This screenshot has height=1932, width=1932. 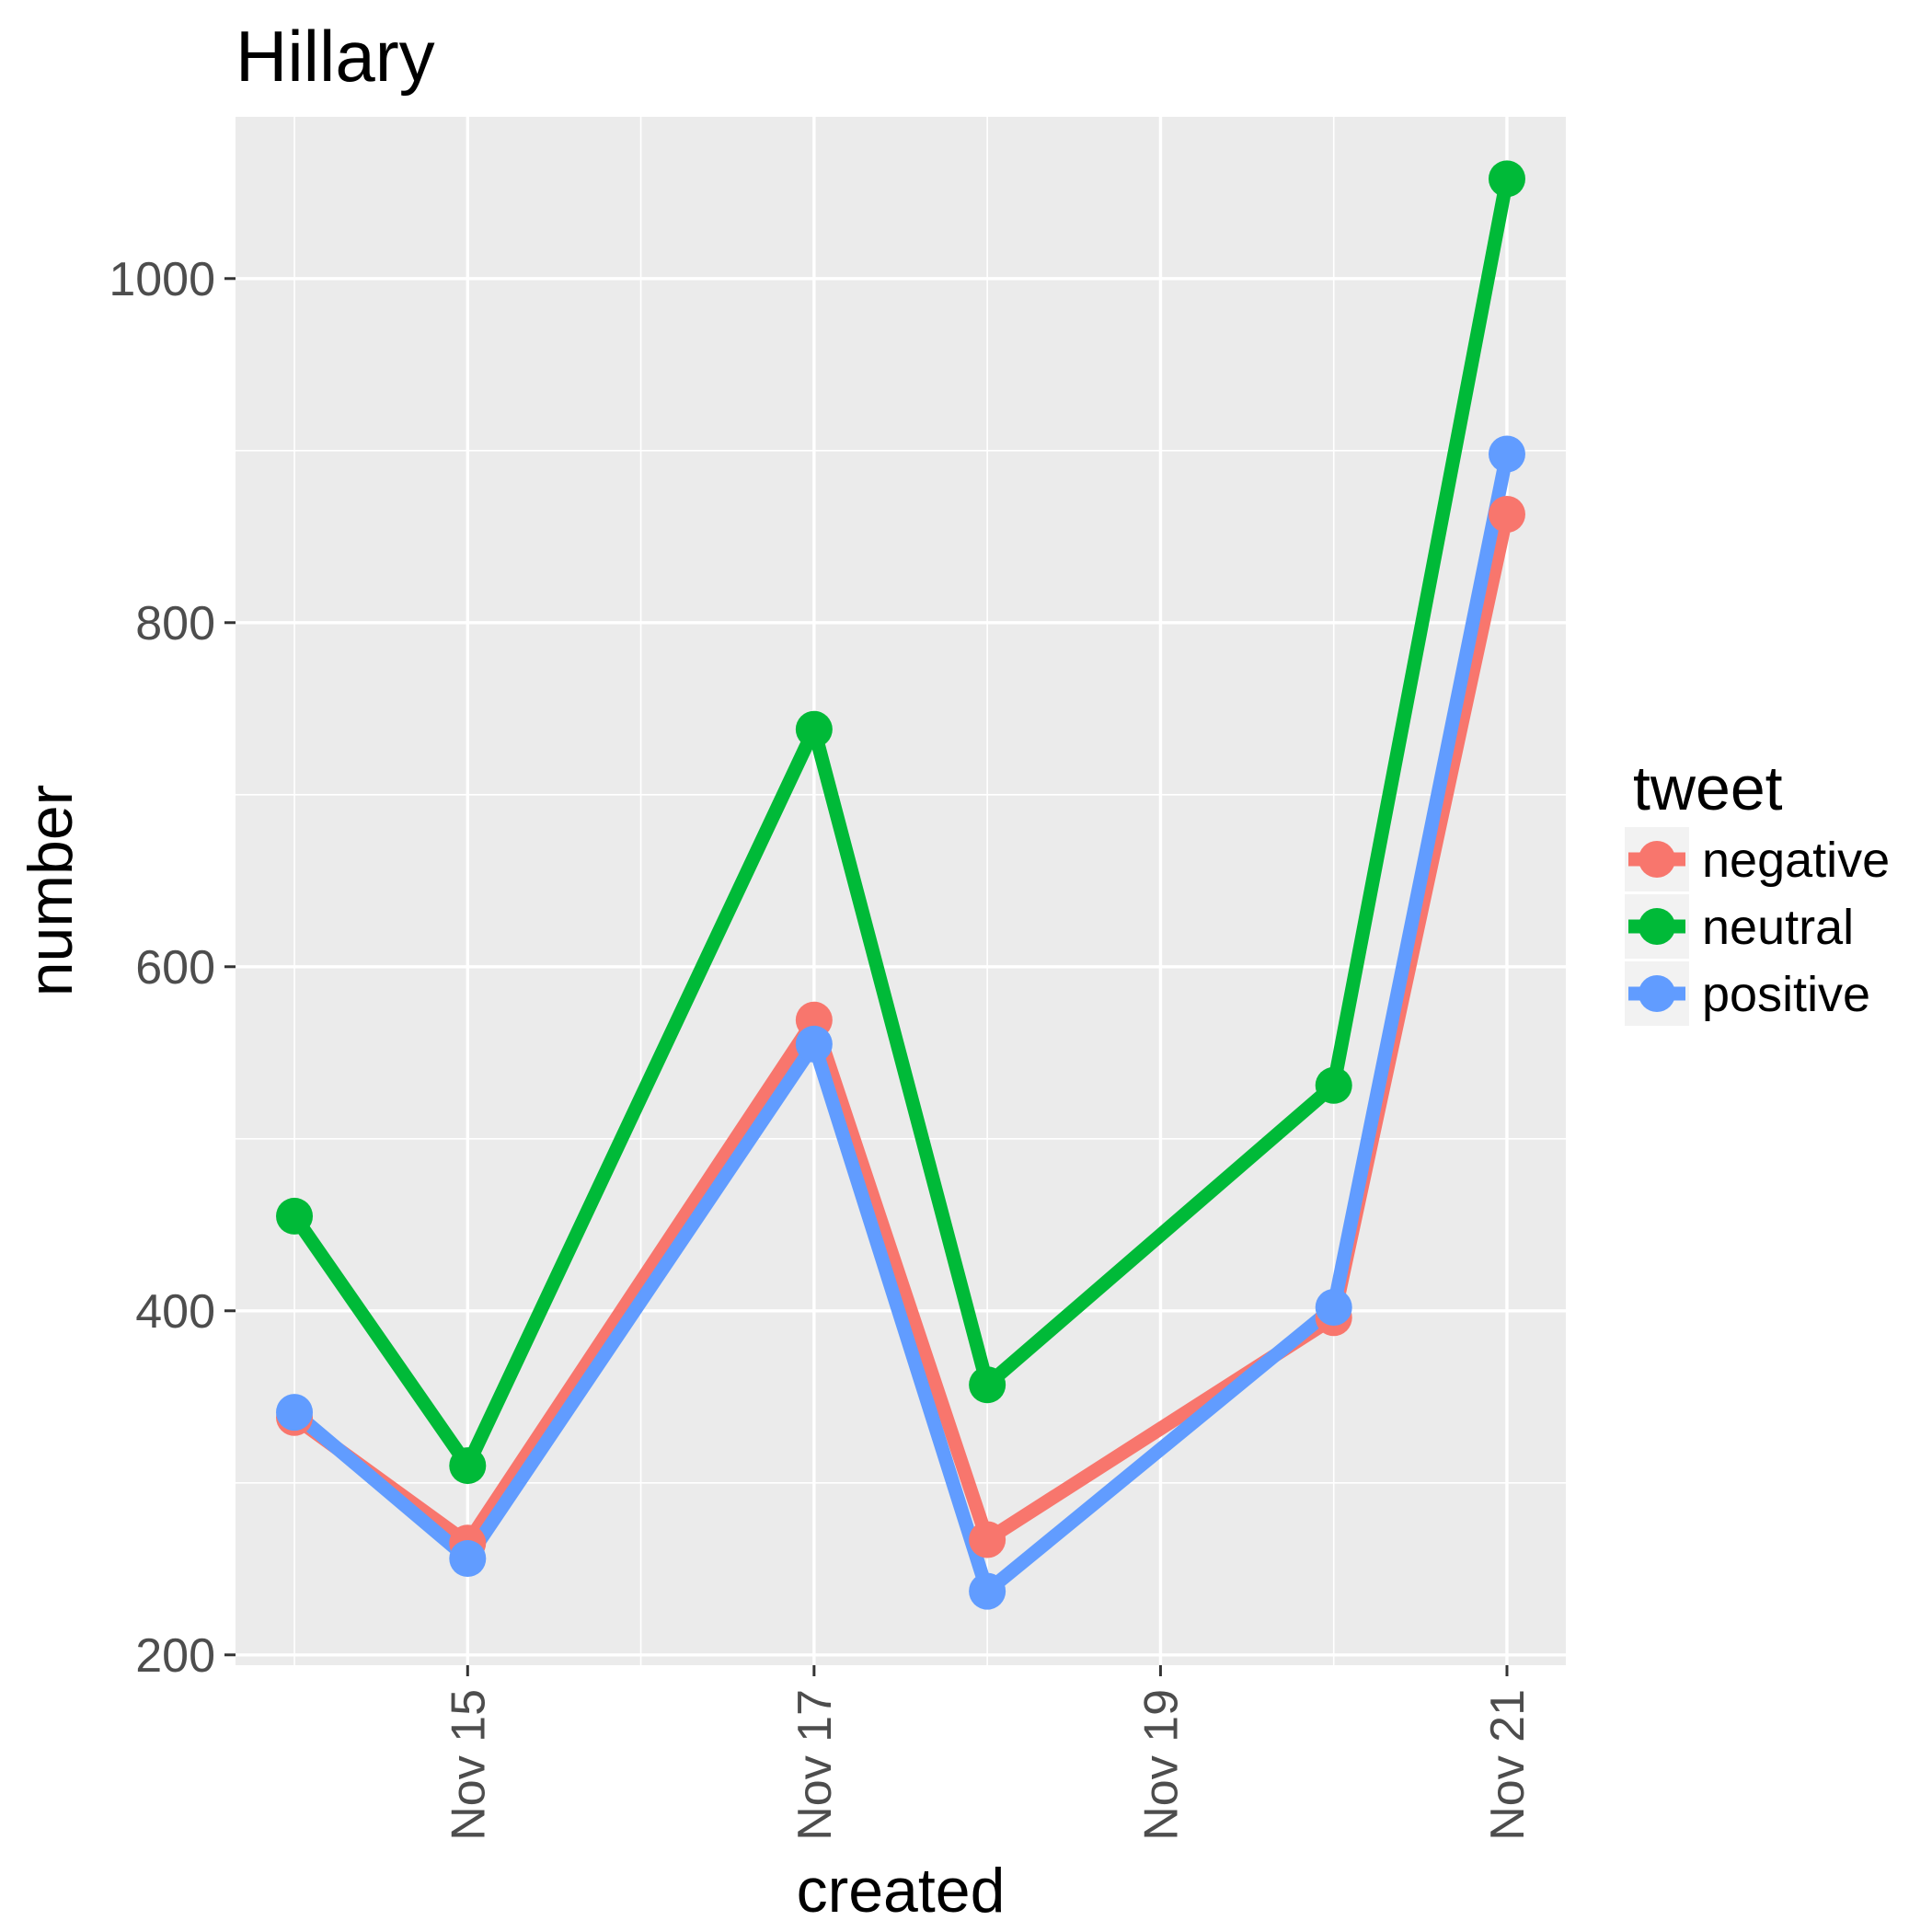 What do you see at coordinates (335, 56) in the screenshot?
I see `chart-title: Hillary` at bounding box center [335, 56].